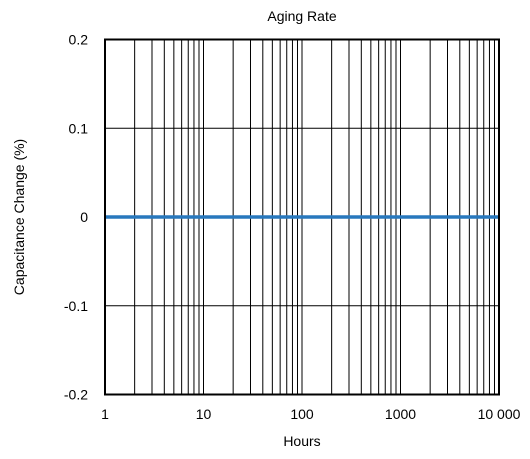 The height and width of the screenshot is (459, 530). Describe the element at coordinates (19, 217) in the screenshot. I see `y-axis-title: Capacitance Change (%)` at that location.